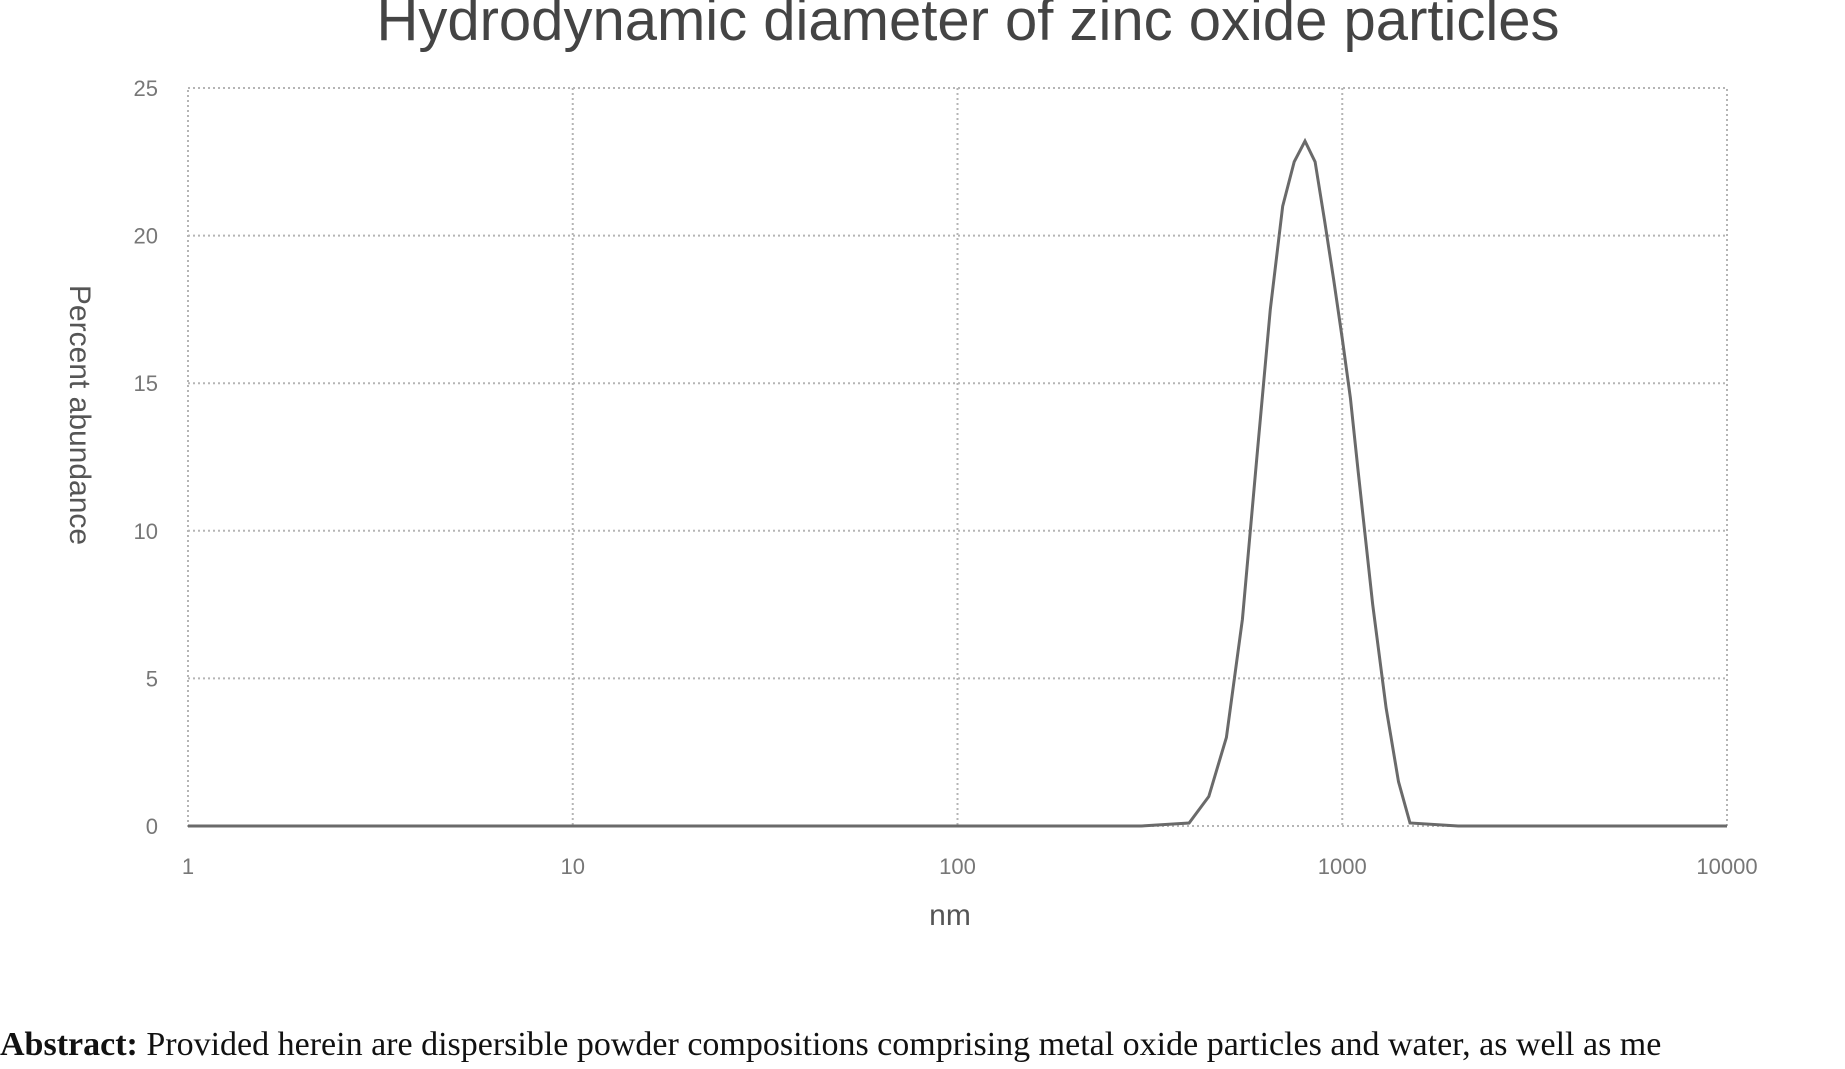 The width and height of the screenshot is (1845, 1069). I want to click on y-axis-label: Percent abundance, so click(79, 415).